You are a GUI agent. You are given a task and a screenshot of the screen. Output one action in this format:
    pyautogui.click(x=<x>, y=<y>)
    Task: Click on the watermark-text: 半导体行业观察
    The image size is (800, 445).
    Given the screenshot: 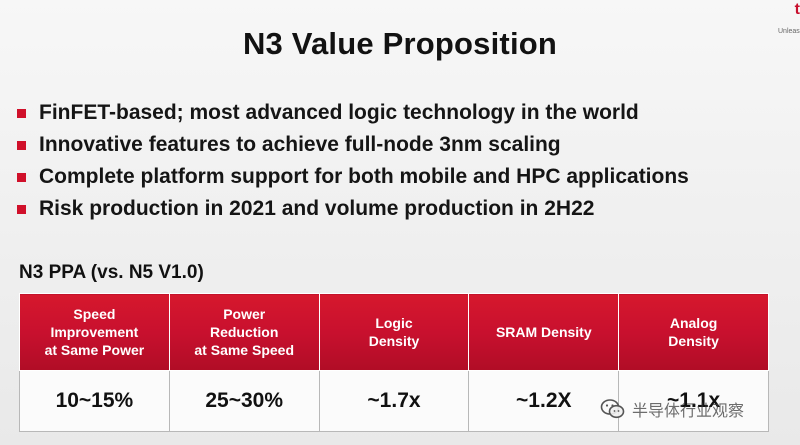 What is the action you would take?
    pyautogui.click(x=688, y=410)
    